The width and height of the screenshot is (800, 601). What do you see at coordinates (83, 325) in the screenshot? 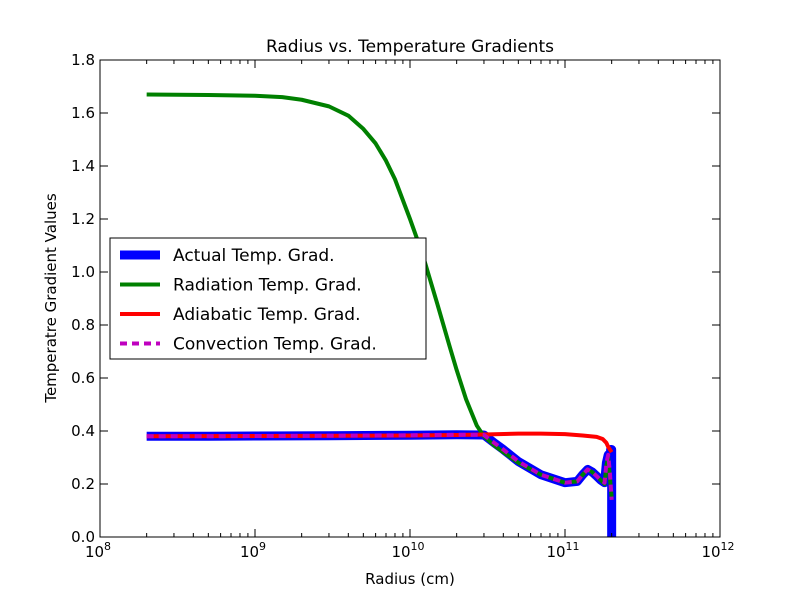
I see `y-tick-label: 0.8` at bounding box center [83, 325].